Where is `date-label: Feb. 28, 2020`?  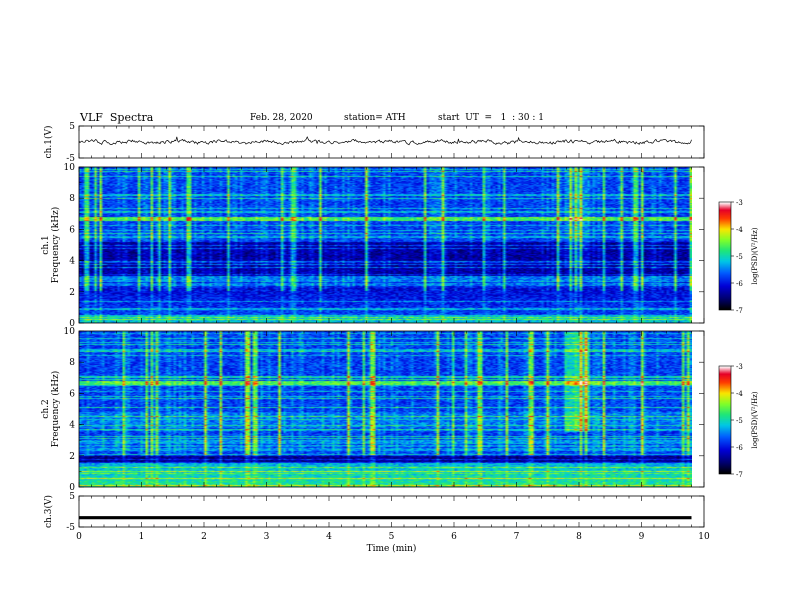 date-label: Feb. 28, 2020 is located at coordinates (281, 118).